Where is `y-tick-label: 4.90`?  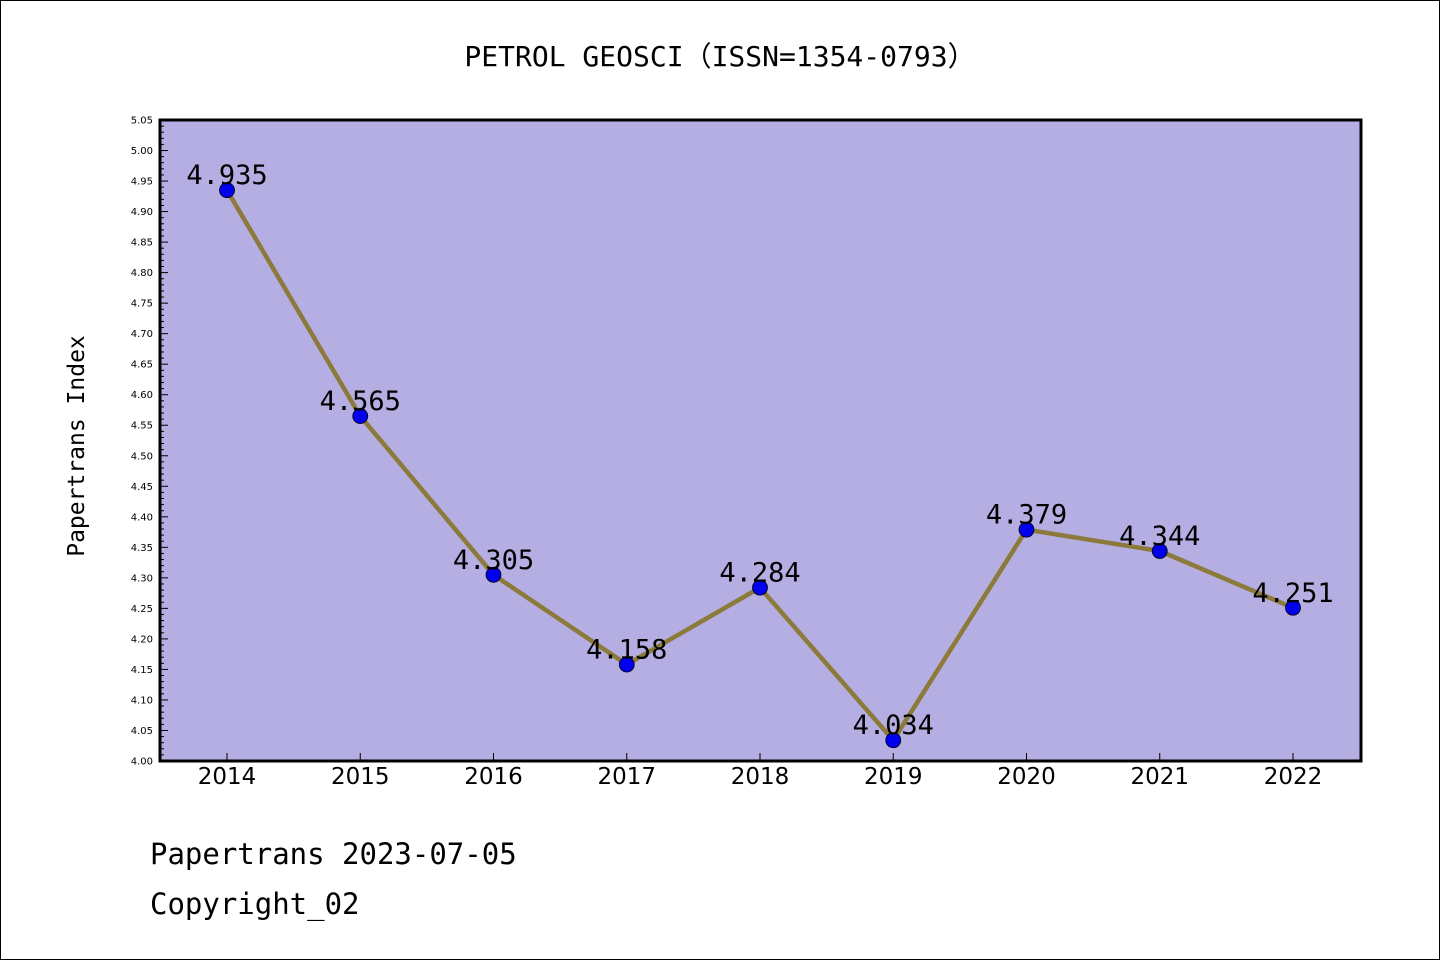 y-tick-label: 4.90 is located at coordinates (142, 212).